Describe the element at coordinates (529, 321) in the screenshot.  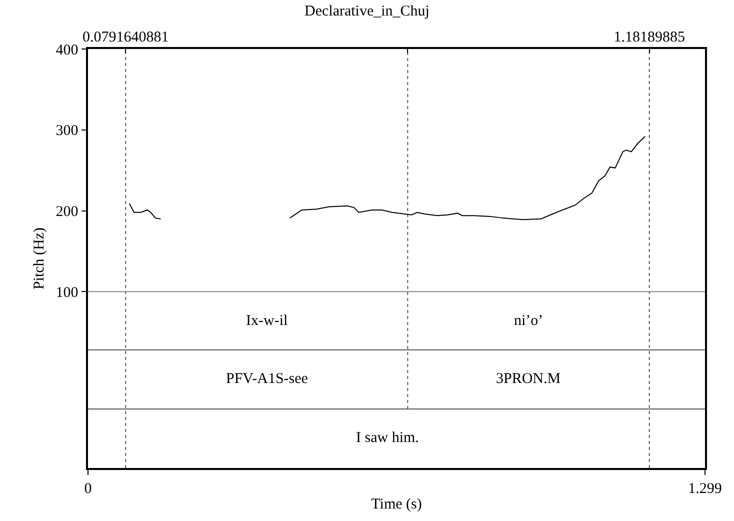
I see `annotation: ni’o’` at that location.